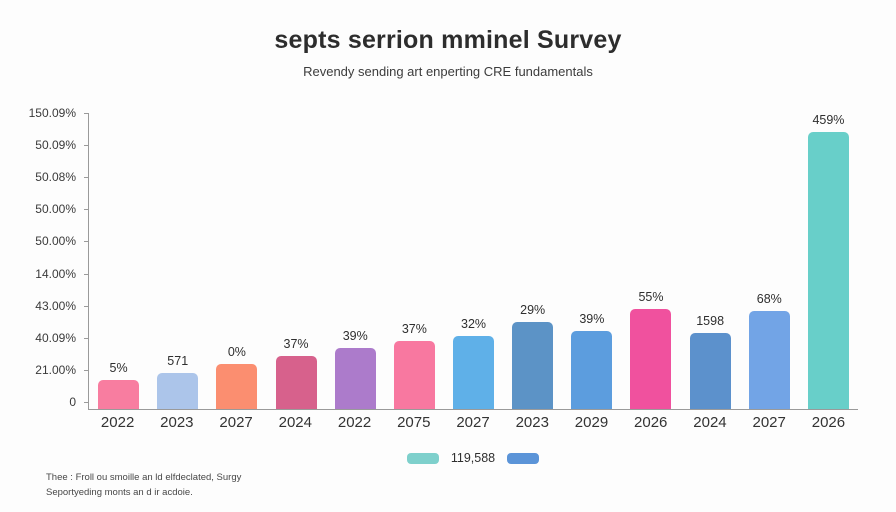 The image size is (896, 512). I want to click on y-tick-label: 14.00%, so click(55, 273).